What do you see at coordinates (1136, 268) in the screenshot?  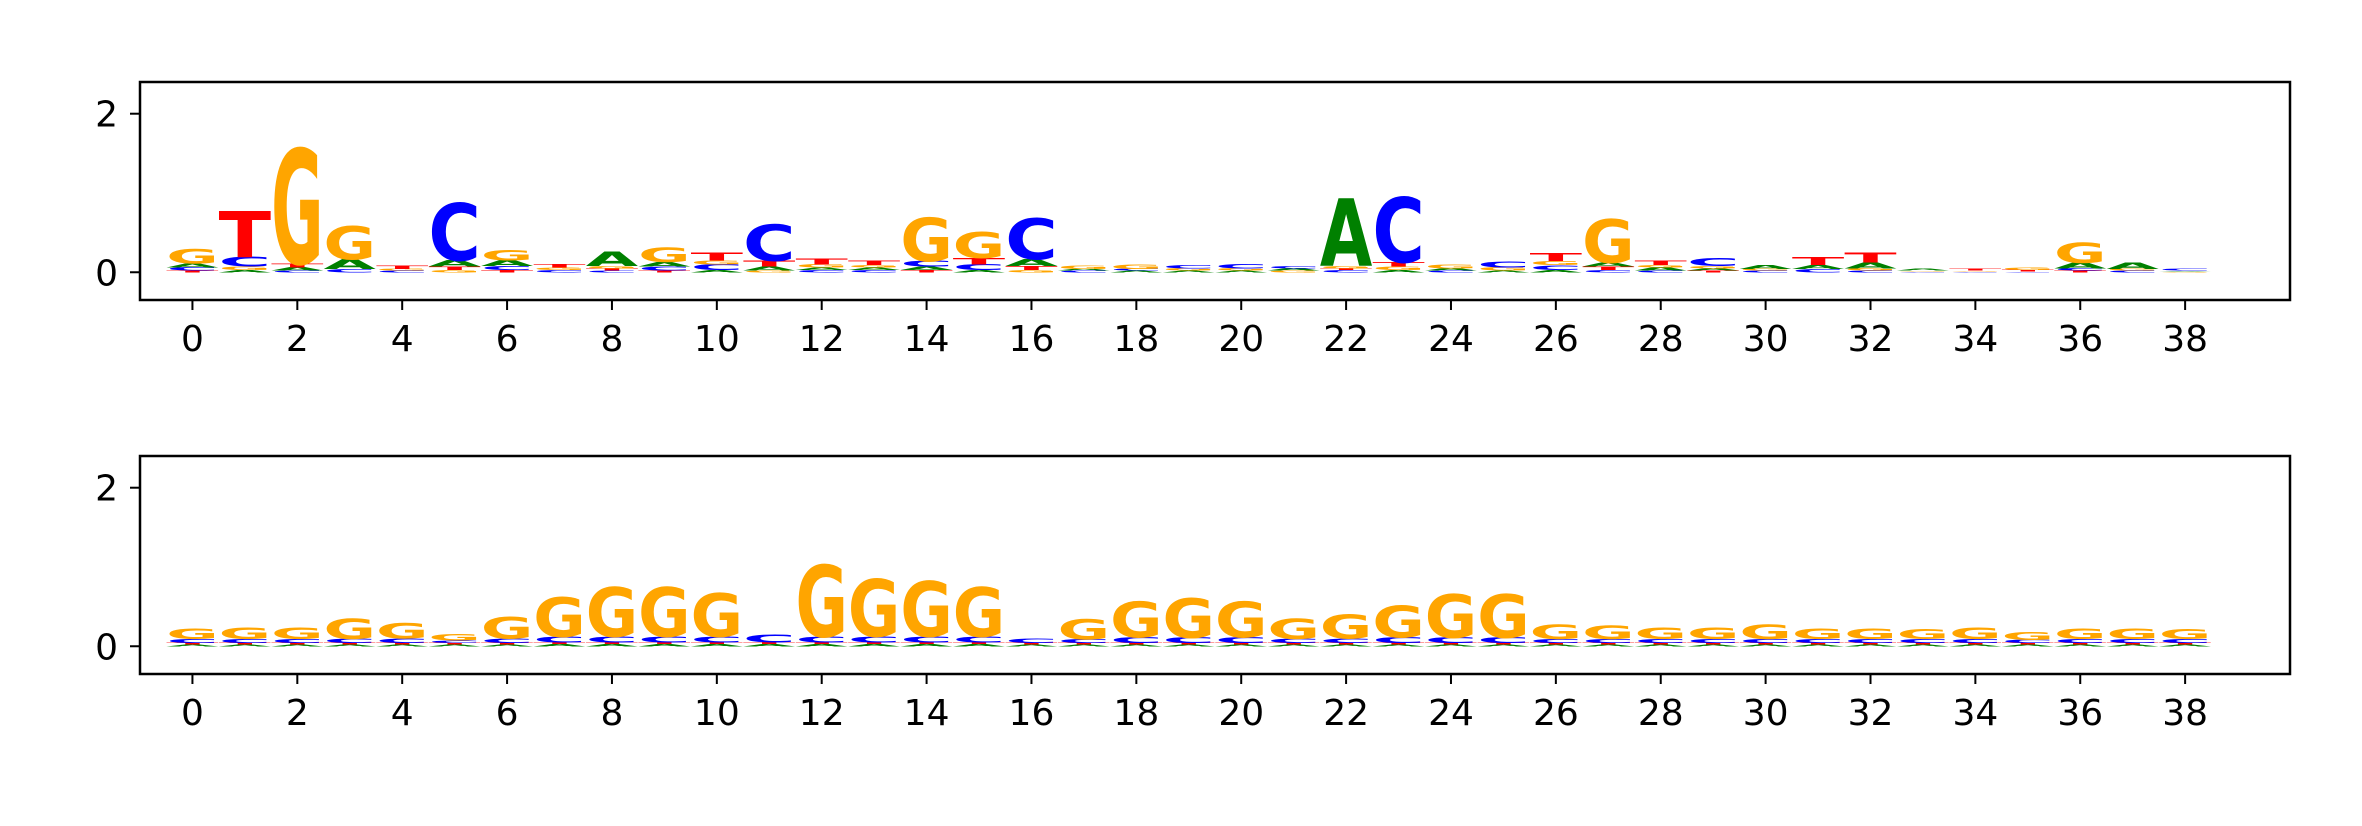 I see `logo-column: ACG` at bounding box center [1136, 268].